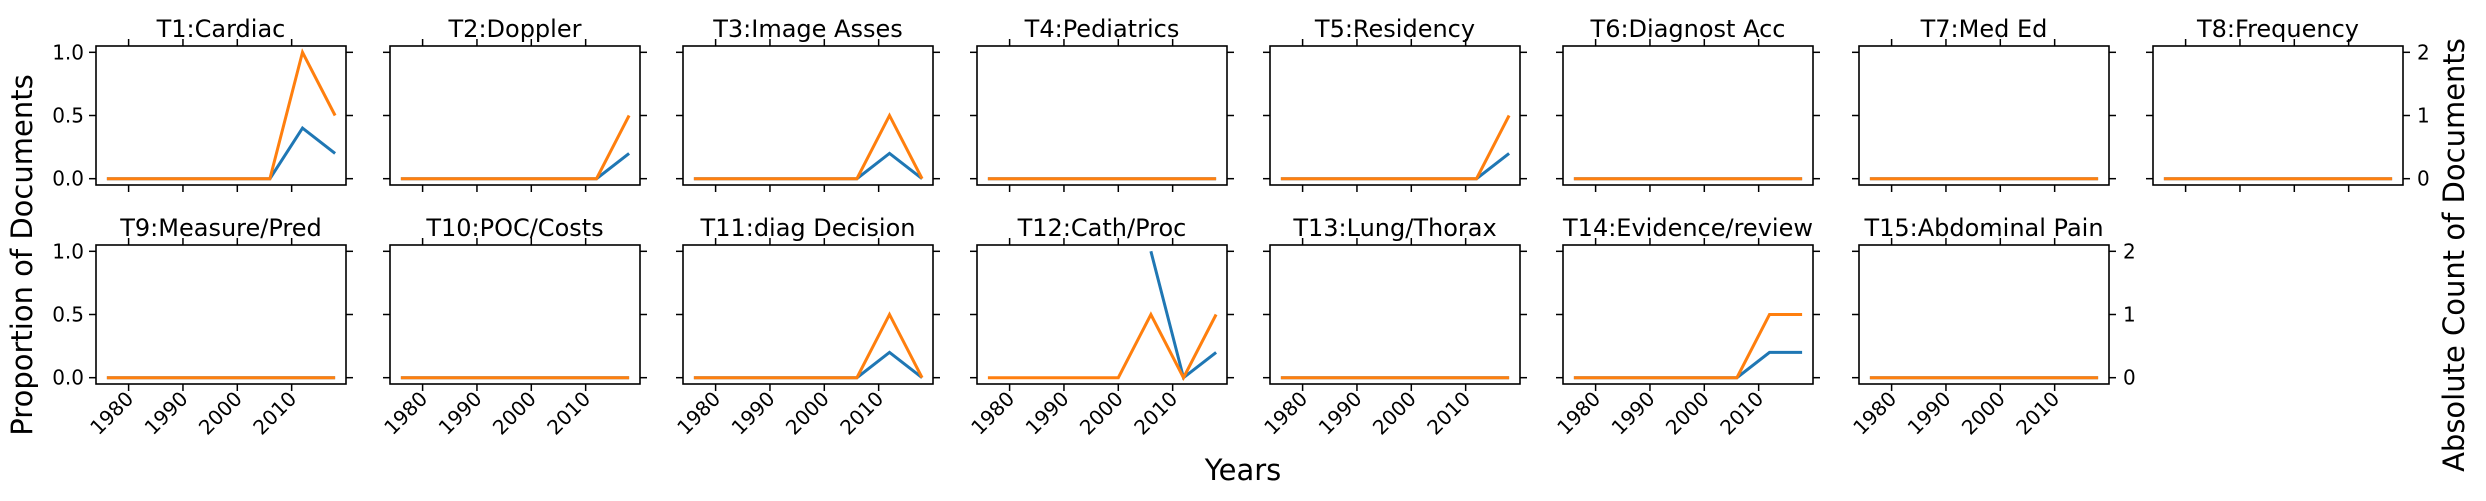 The width and height of the screenshot is (2486, 501). I want to click on panel-12: T12:Cath/Proc 1980 1990 2000 2010, so click(1100, 327).